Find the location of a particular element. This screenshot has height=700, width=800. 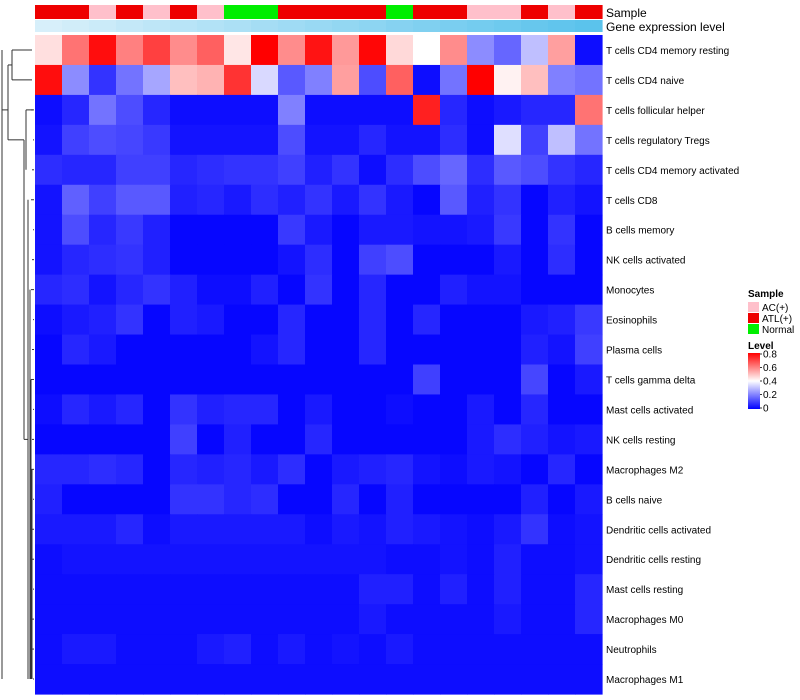

row-label: Macrophages M1 is located at coordinates (645, 680).